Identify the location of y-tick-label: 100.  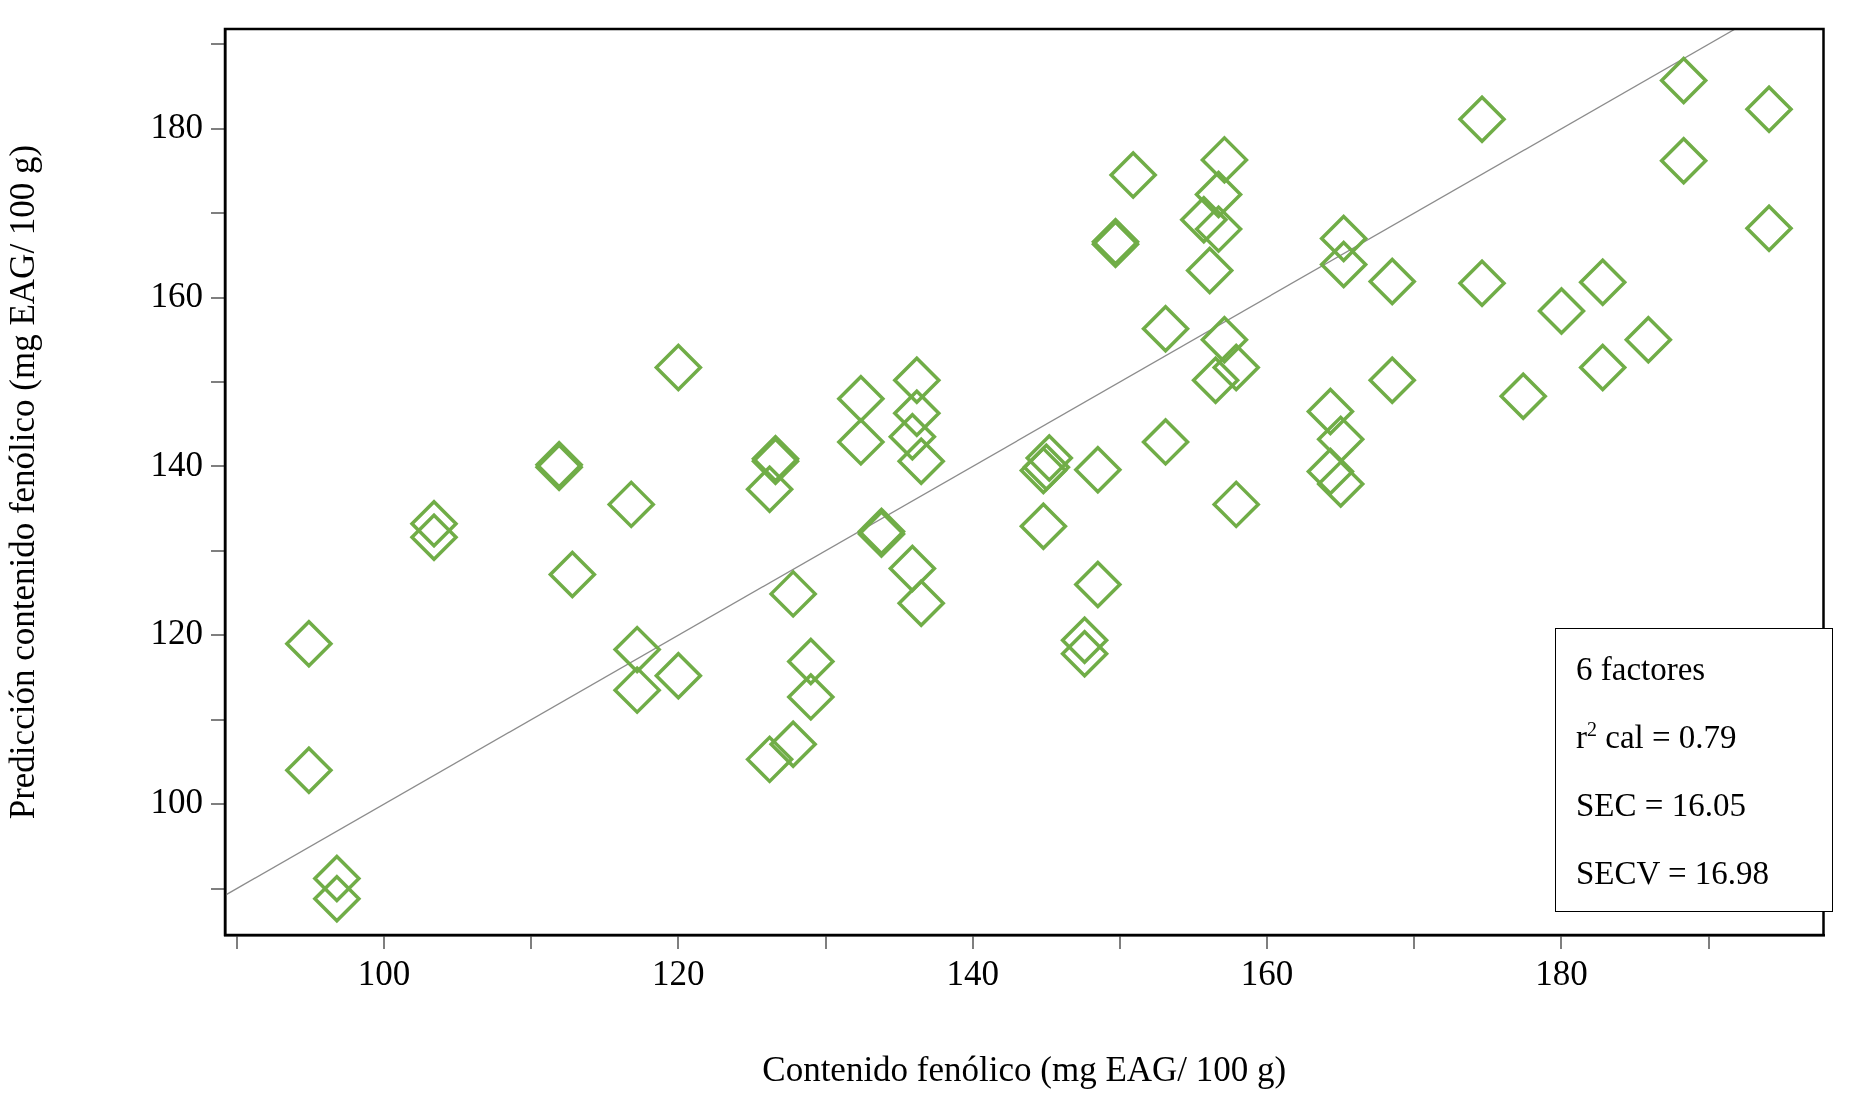
(176, 802).